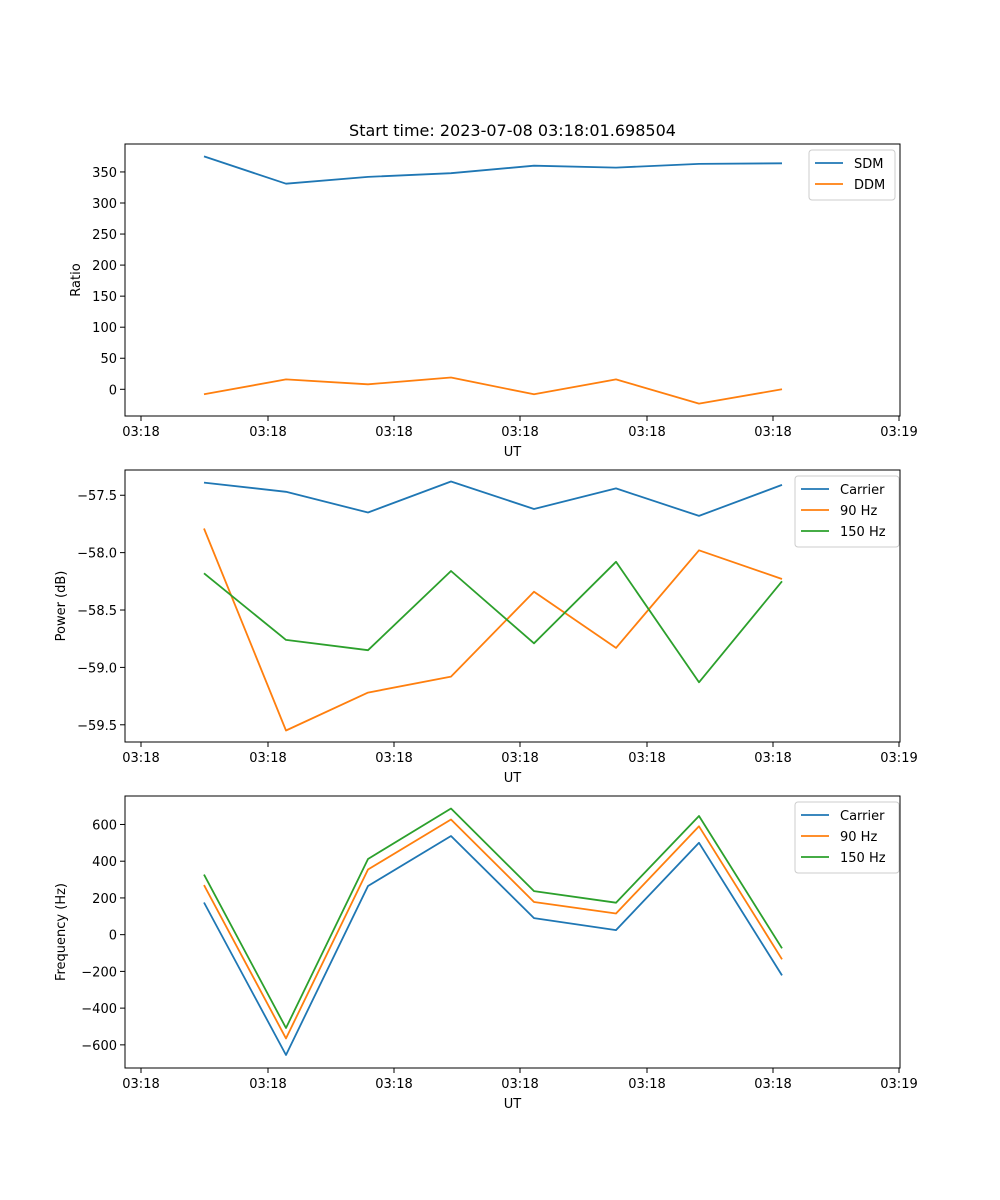 The height and width of the screenshot is (1200, 1000). Describe the element at coordinates (104, 297) in the screenshot. I see `y-tick-label: 150` at that location.